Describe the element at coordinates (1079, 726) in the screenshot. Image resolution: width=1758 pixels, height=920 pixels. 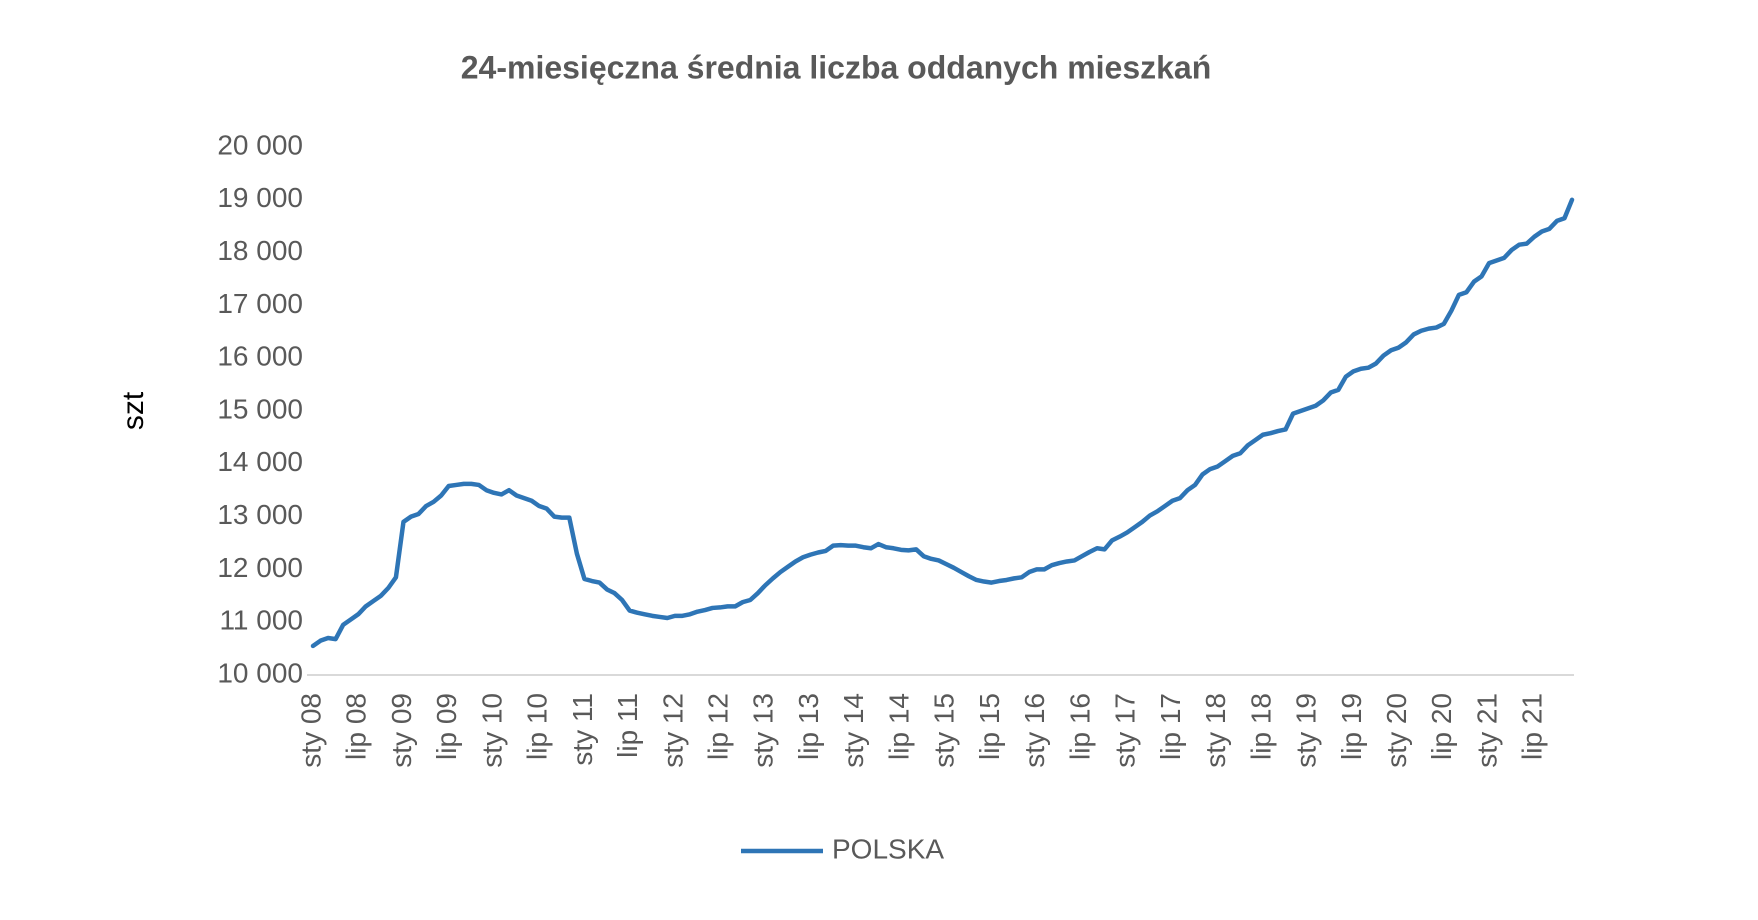
I see `x-tick-label: lip 16` at that location.